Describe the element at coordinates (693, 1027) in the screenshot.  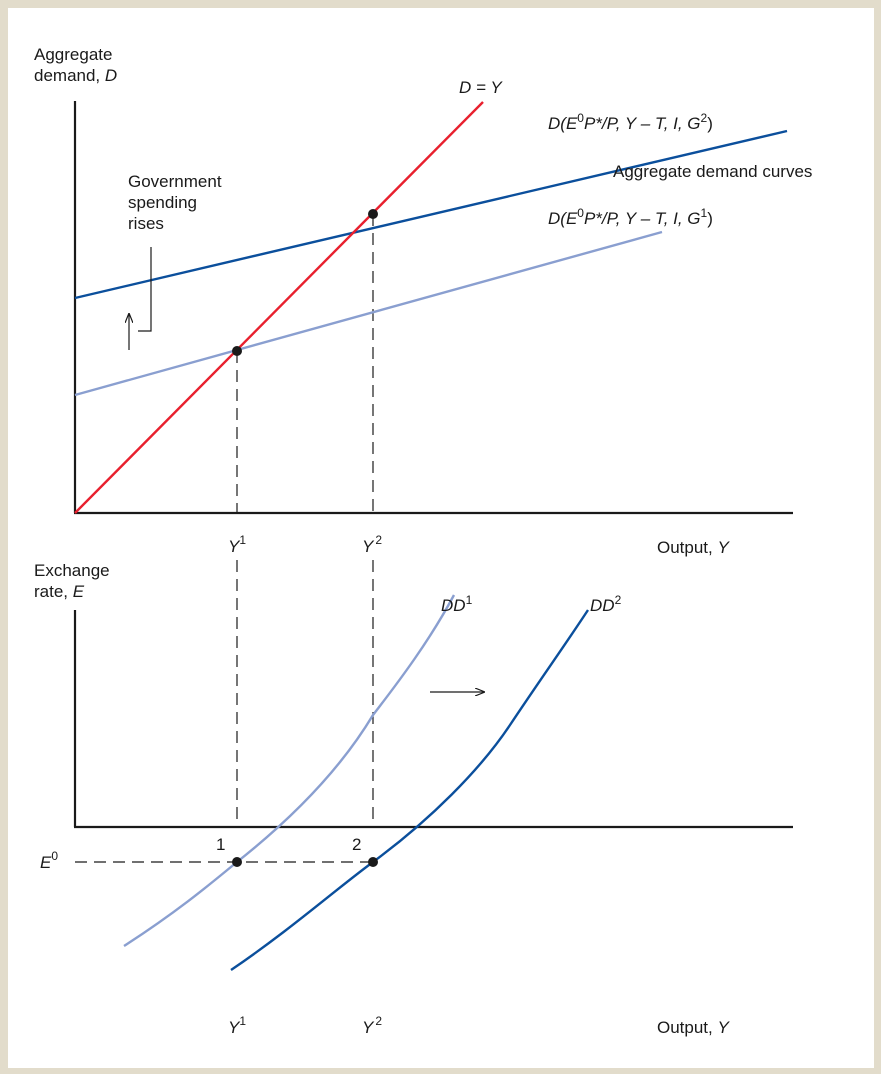
I see `bottom-x-axis-label: Output, Y` at that location.